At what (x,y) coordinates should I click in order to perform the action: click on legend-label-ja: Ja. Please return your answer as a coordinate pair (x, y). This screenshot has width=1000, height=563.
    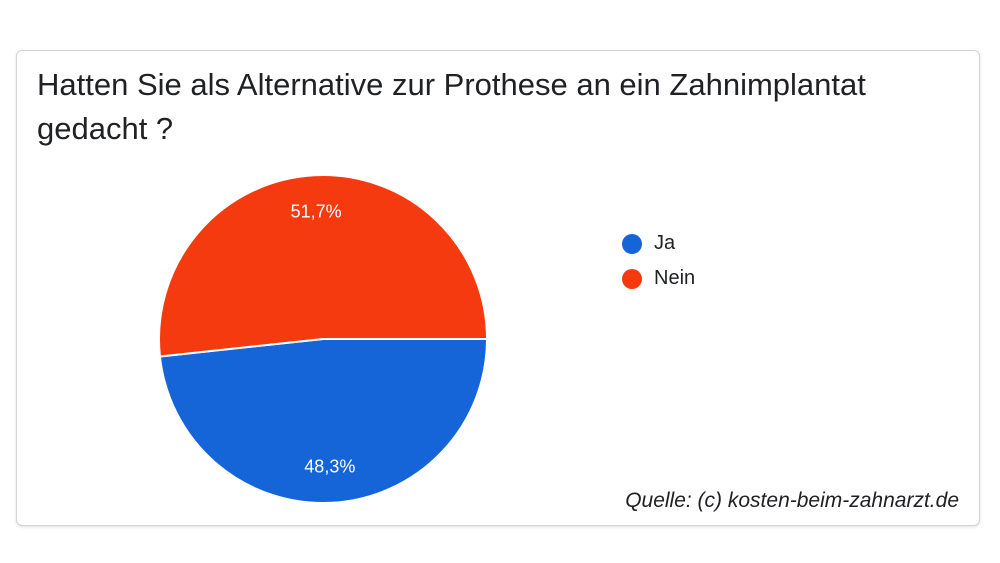
    Looking at the image, I should click on (665, 243).